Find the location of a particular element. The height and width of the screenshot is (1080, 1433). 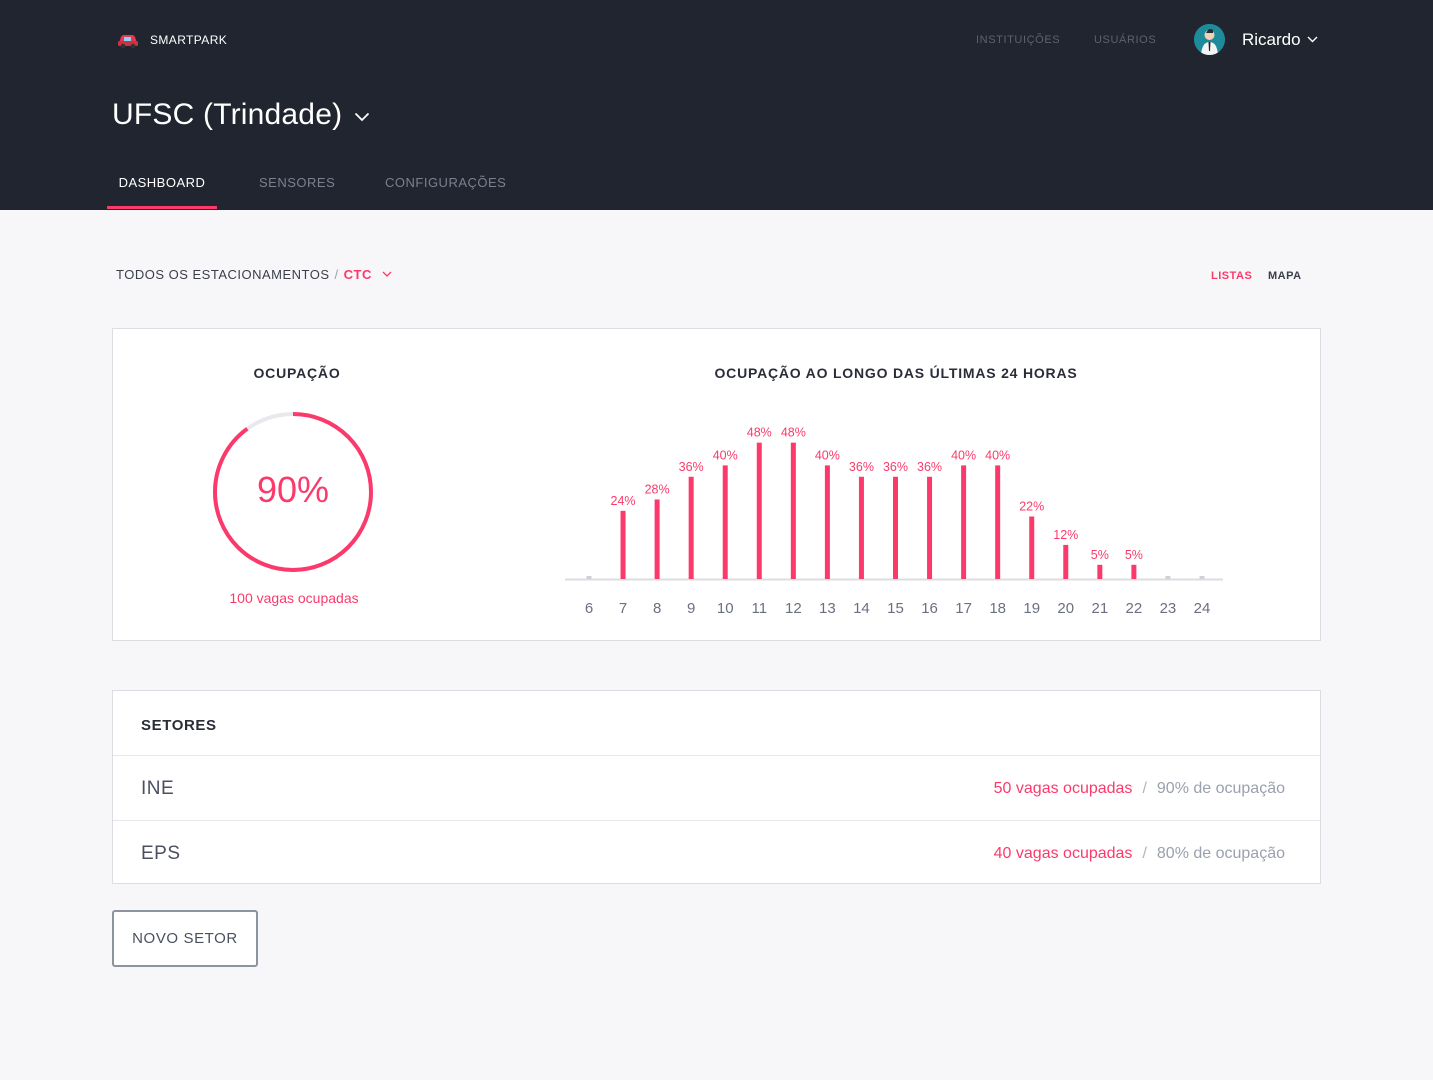

institution-selector: UFSC (Trindade) is located at coordinates (241, 115).